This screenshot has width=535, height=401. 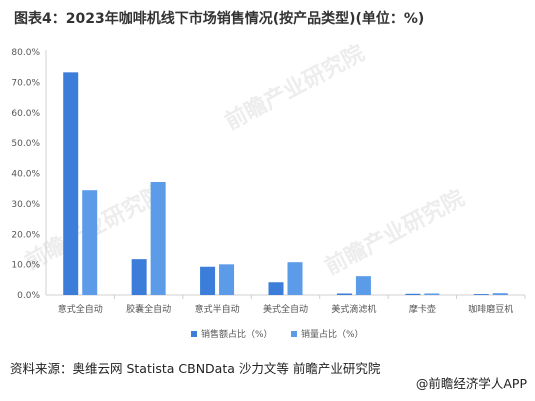 What do you see at coordinates (285, 309) in the screenshot?
I see `x-category-label: 美式全自动` at bounding box center [285, 309].